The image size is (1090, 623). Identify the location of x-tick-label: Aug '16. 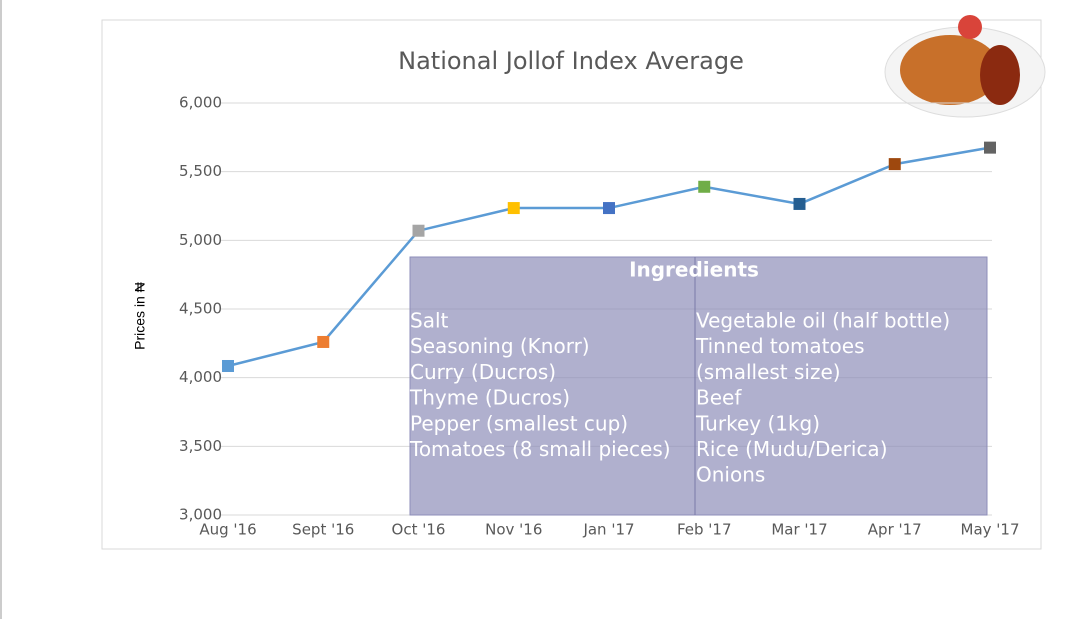
(227, 530).